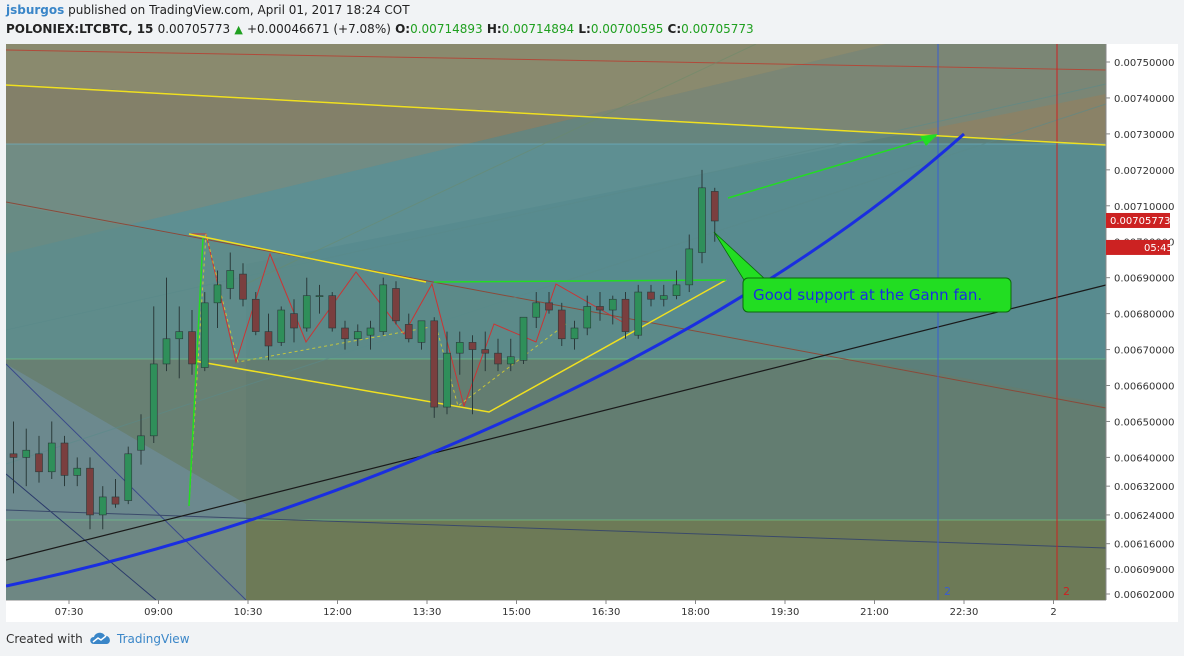 This screenshot has width=1184, height=656. What do you see at coordinates (307, 258) in the screenshot?
I see `wedge-top-line` at bounding box center [307, 258].